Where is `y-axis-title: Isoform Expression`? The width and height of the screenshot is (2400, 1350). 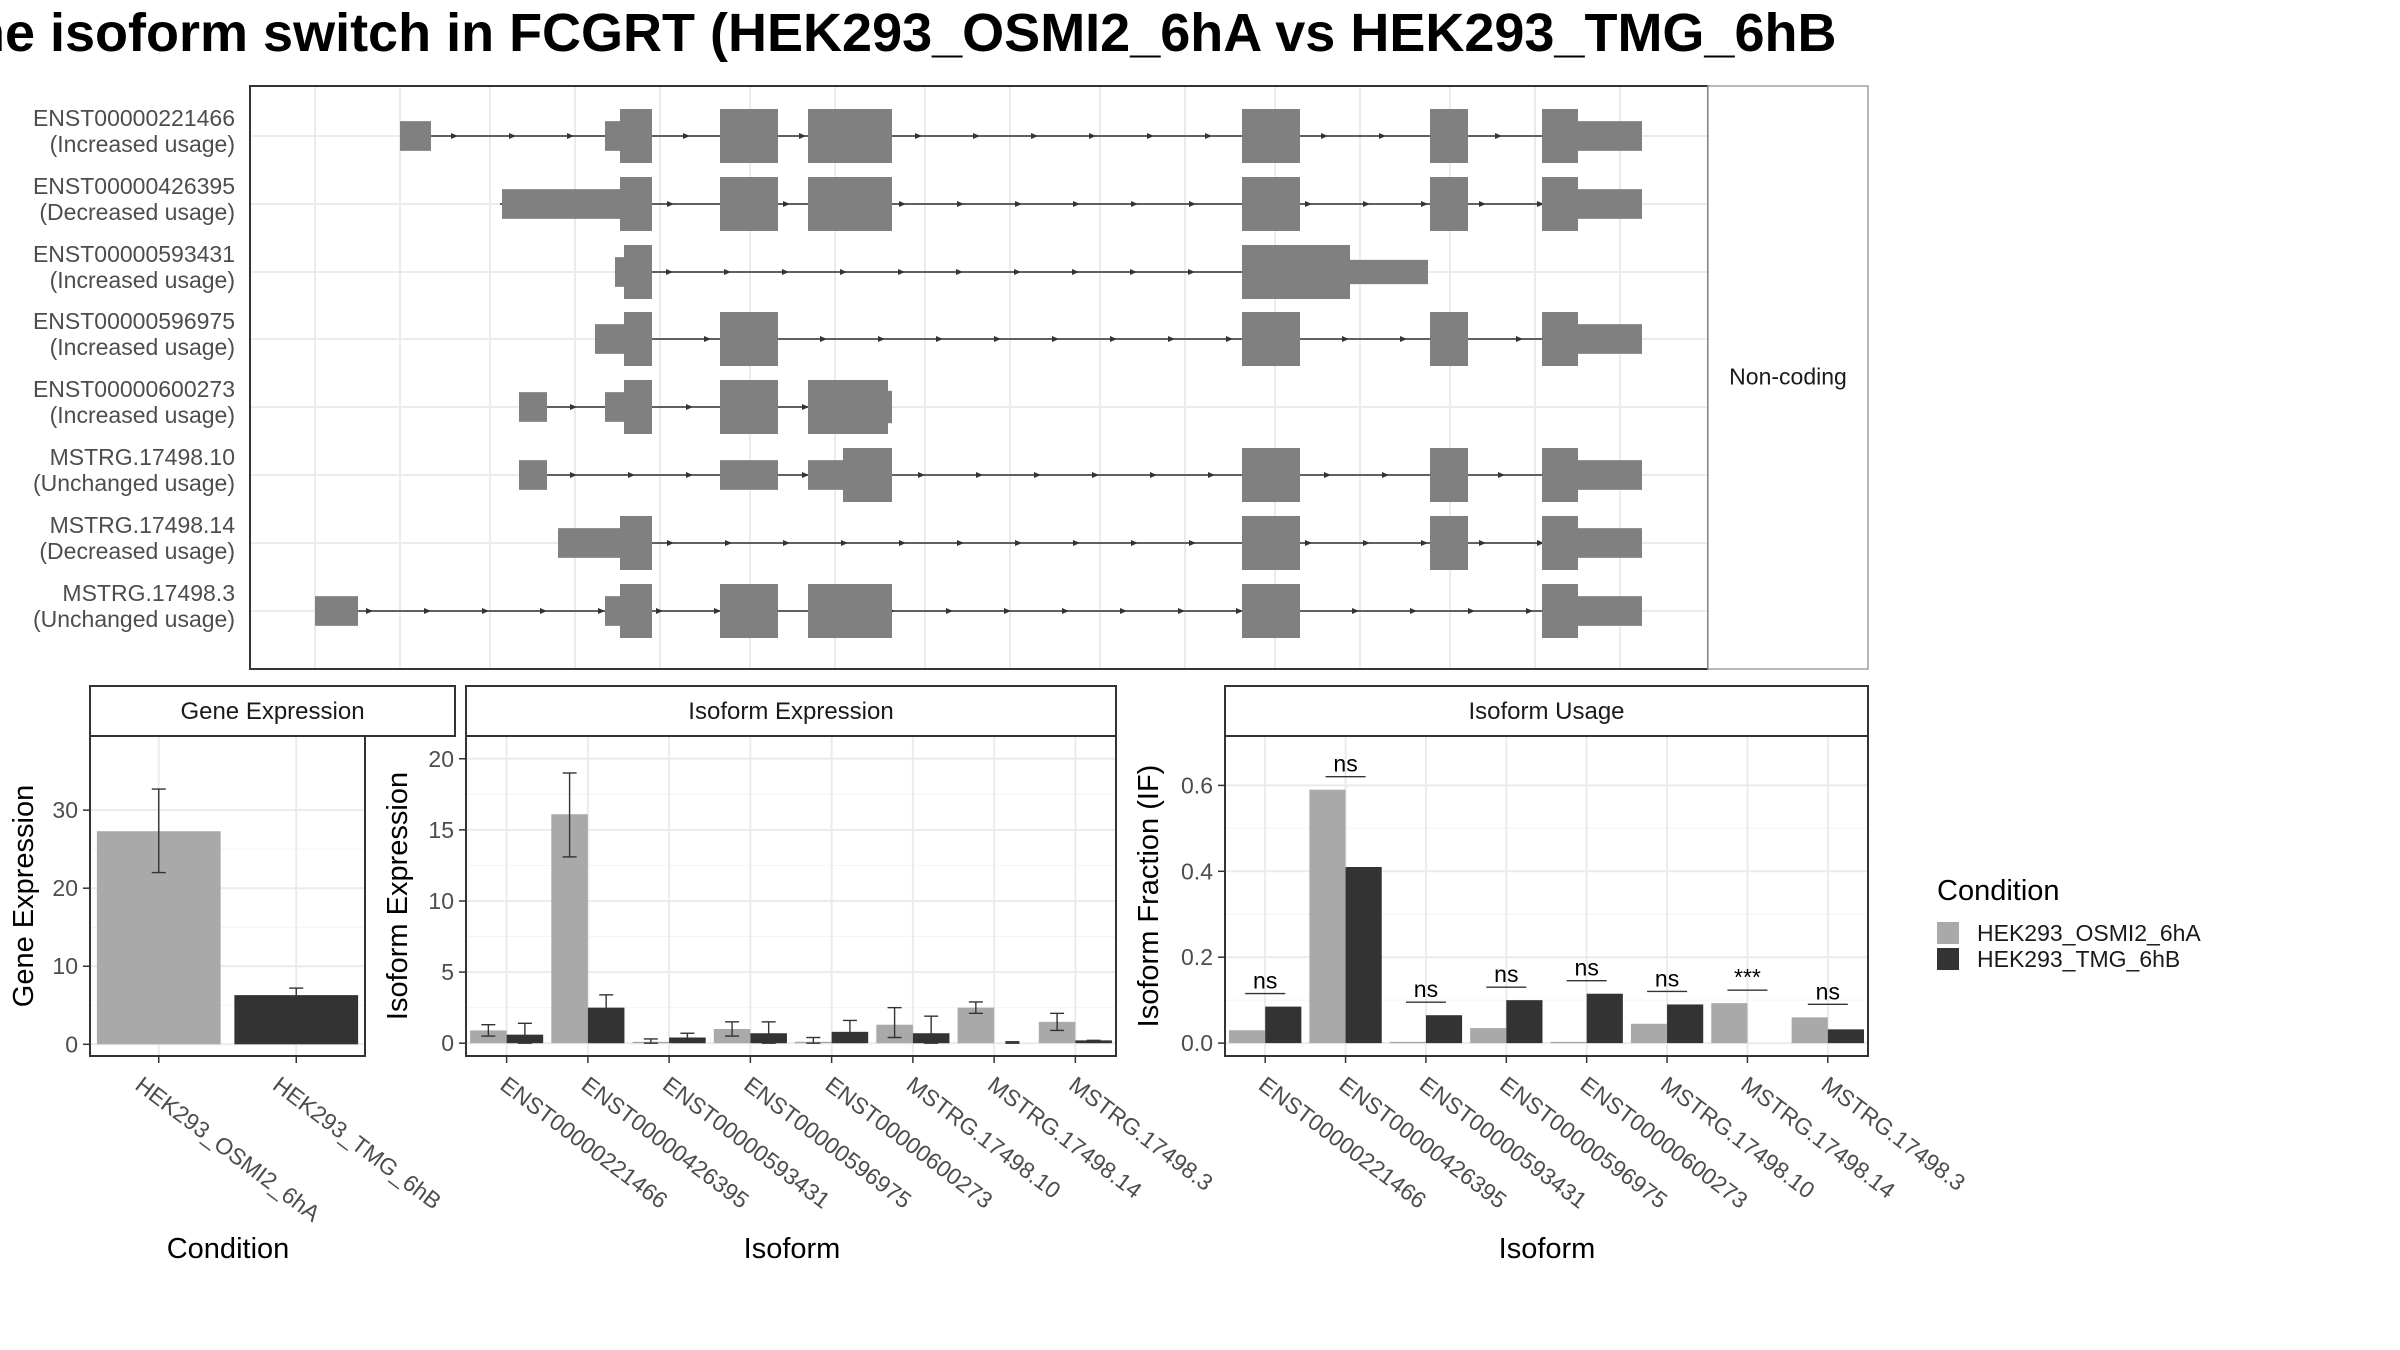 y-axis-title: Isoform Expression is located at coordinates (398, 896).